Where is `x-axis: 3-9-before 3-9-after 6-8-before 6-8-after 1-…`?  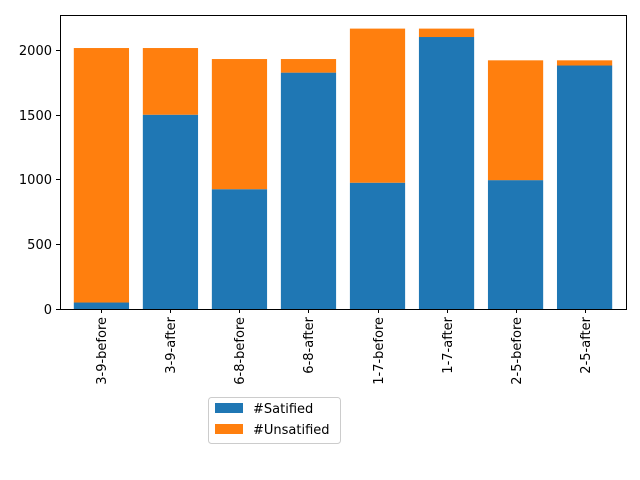
x-axis: 3-9-before 3-9-after 6-8-before 6-8-after 1-… is located at coordinates (344, 347).